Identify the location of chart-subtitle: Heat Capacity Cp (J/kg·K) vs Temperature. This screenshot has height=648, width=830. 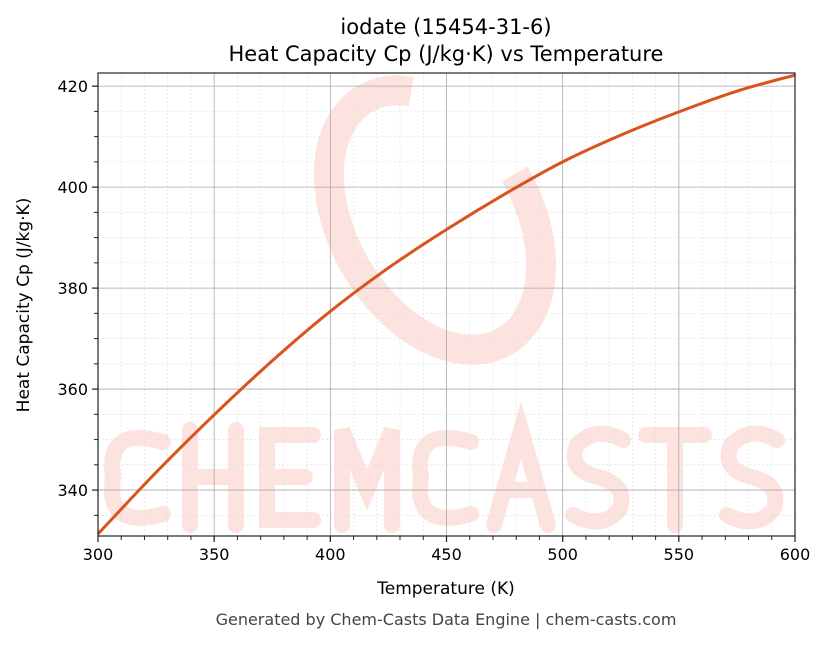
(446, 54).